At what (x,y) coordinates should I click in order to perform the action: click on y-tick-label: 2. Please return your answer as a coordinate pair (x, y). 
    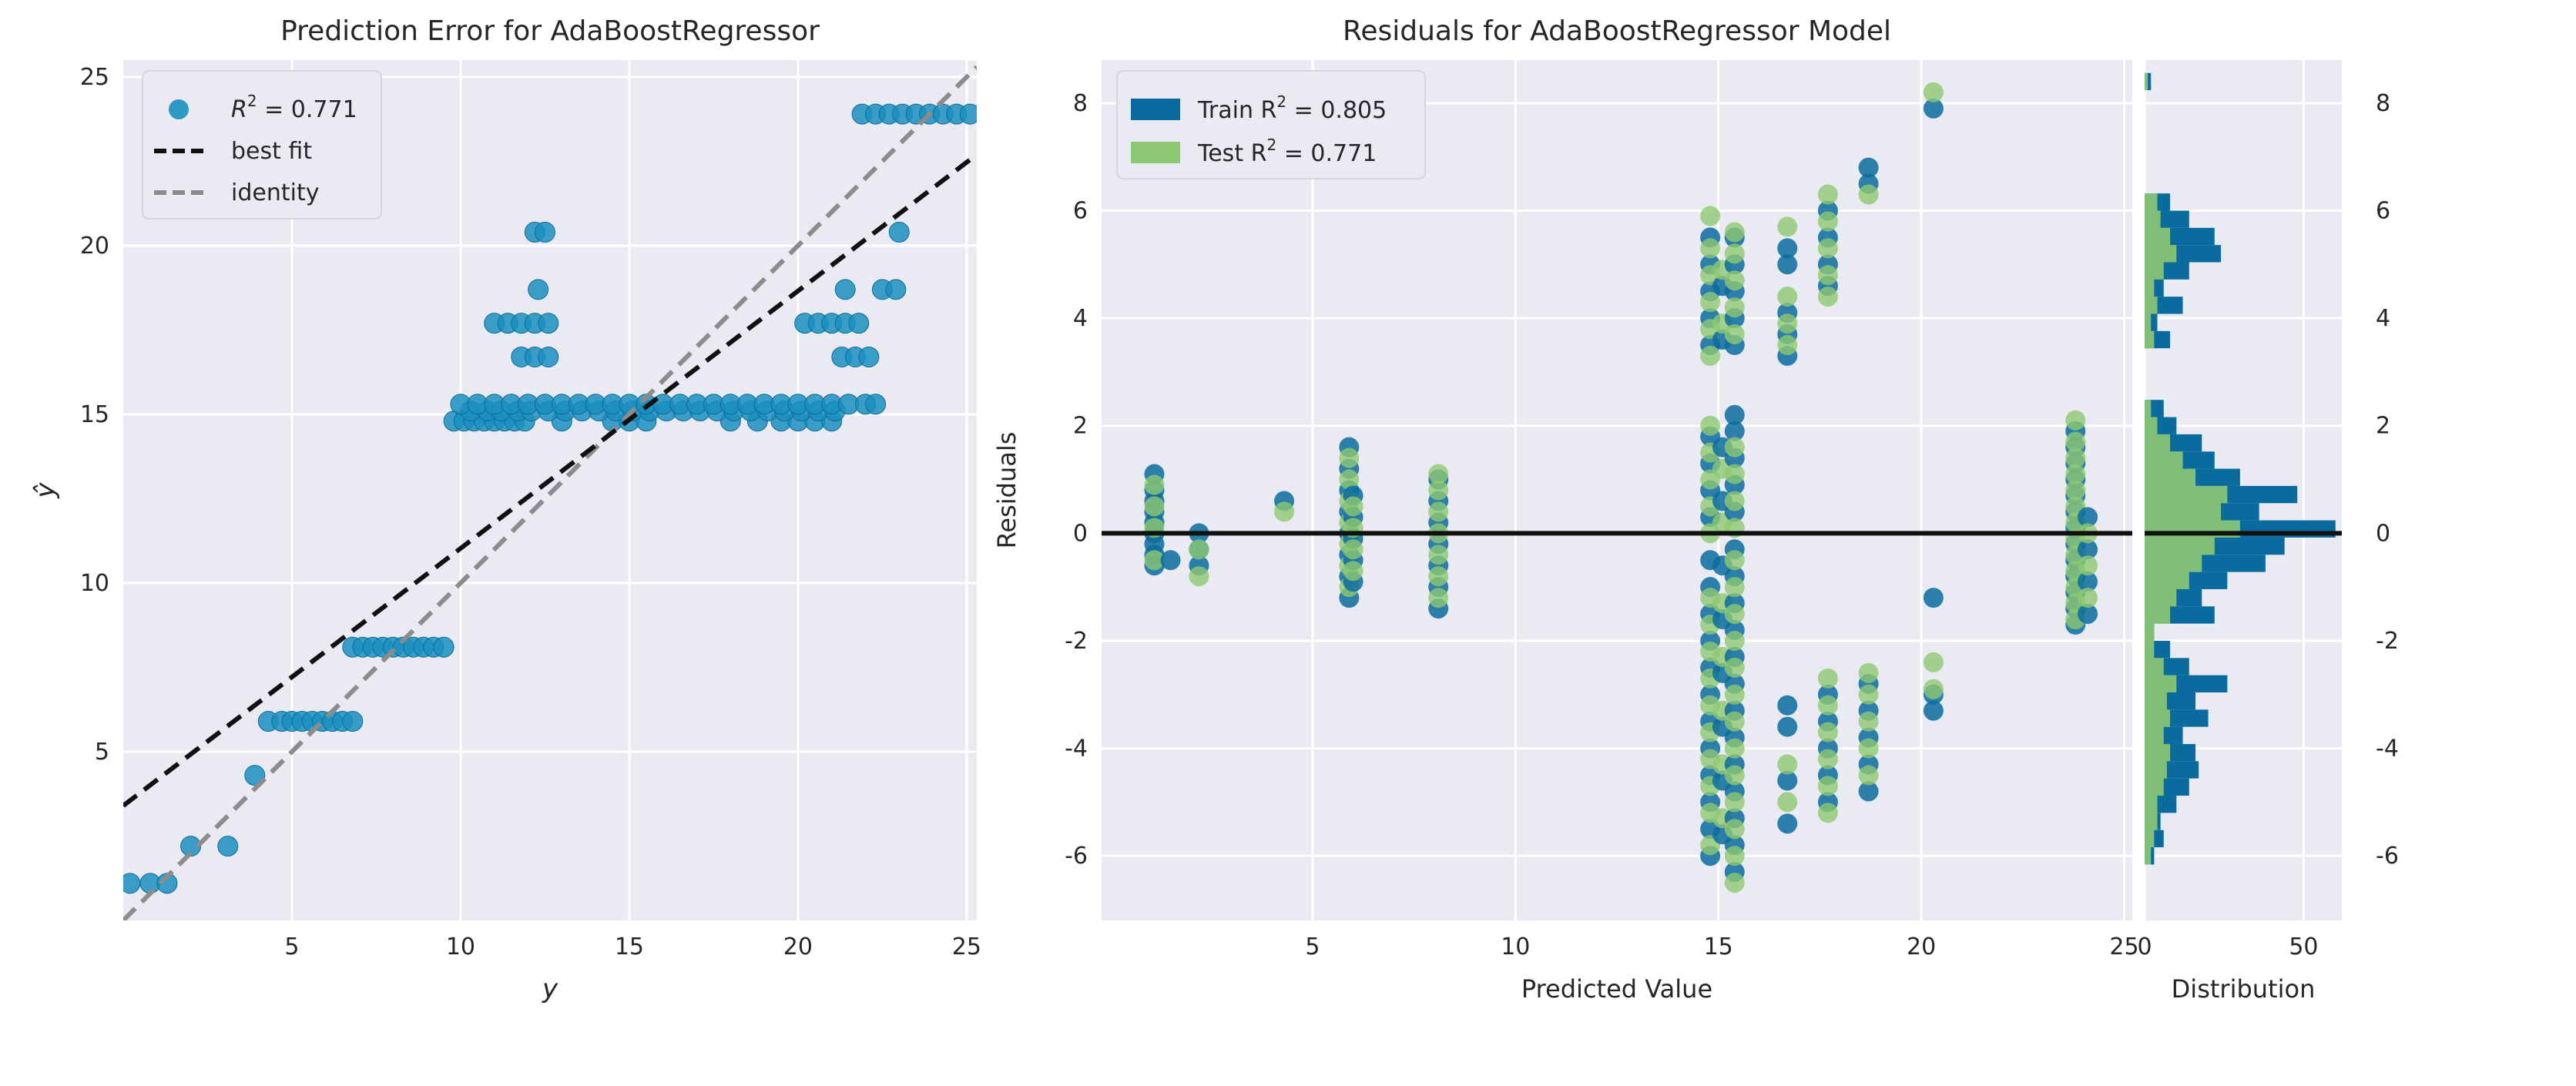
    Looking at the image, I should click on (2383, 426).